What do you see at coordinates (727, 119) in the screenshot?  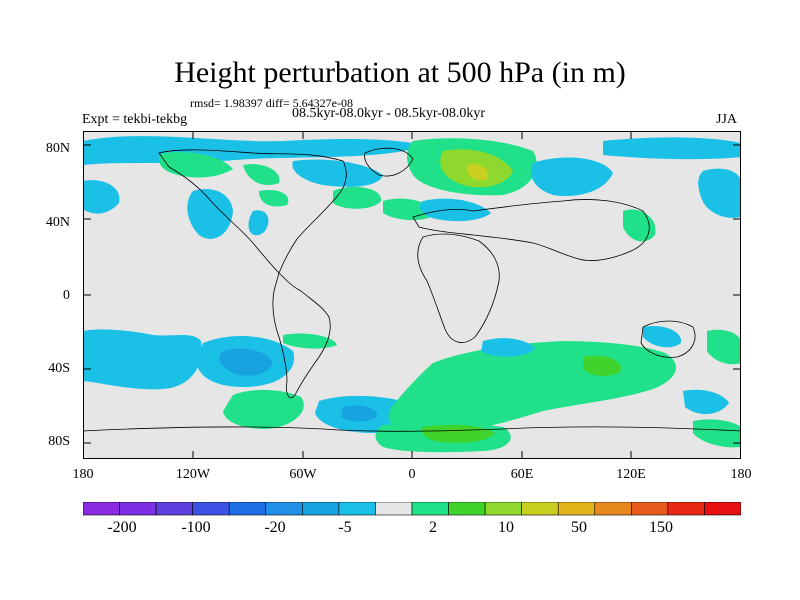 I see `season-label: JJA` at bounding box center [727, 119].